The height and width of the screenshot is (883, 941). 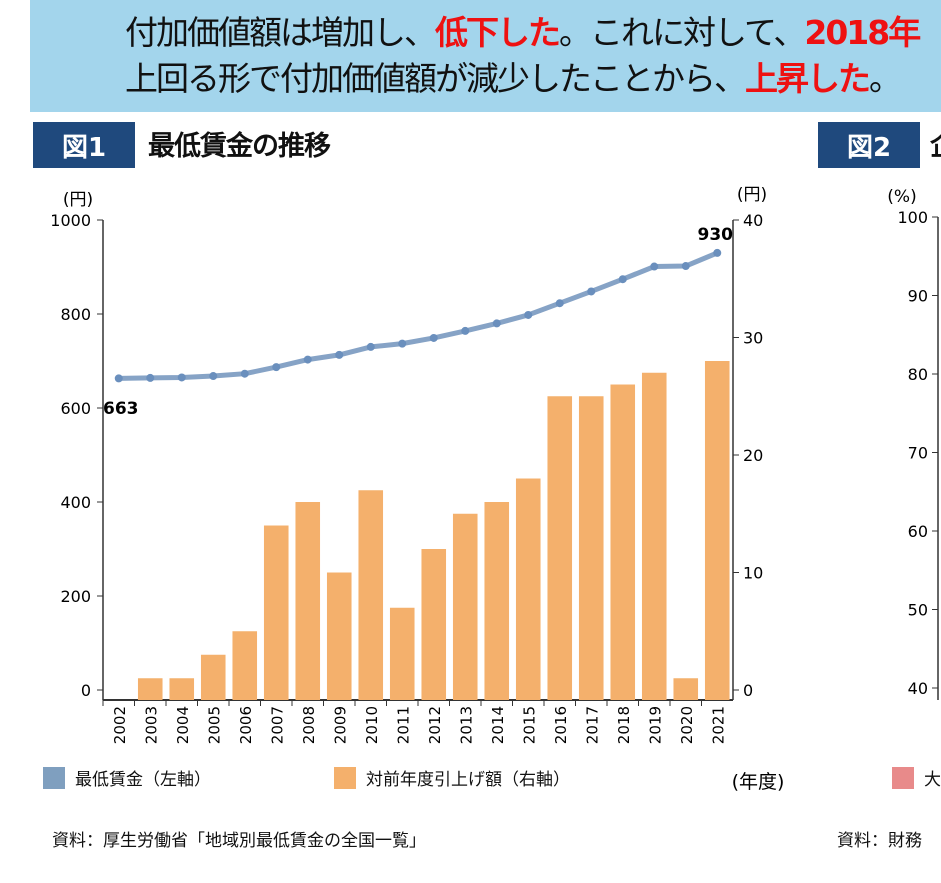 I want to click on legend-label: 大, so click(x=932, y=780).